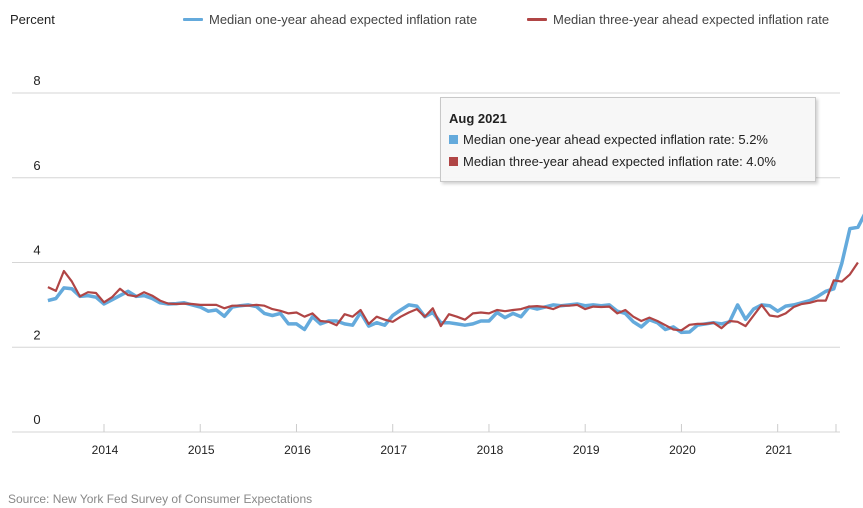 Image resolution: width=863 pixels, height=508 pixels. Describe the element at coordinates (201, 450) in the screenshot. I see `x-tick-label: 2015` at that location.